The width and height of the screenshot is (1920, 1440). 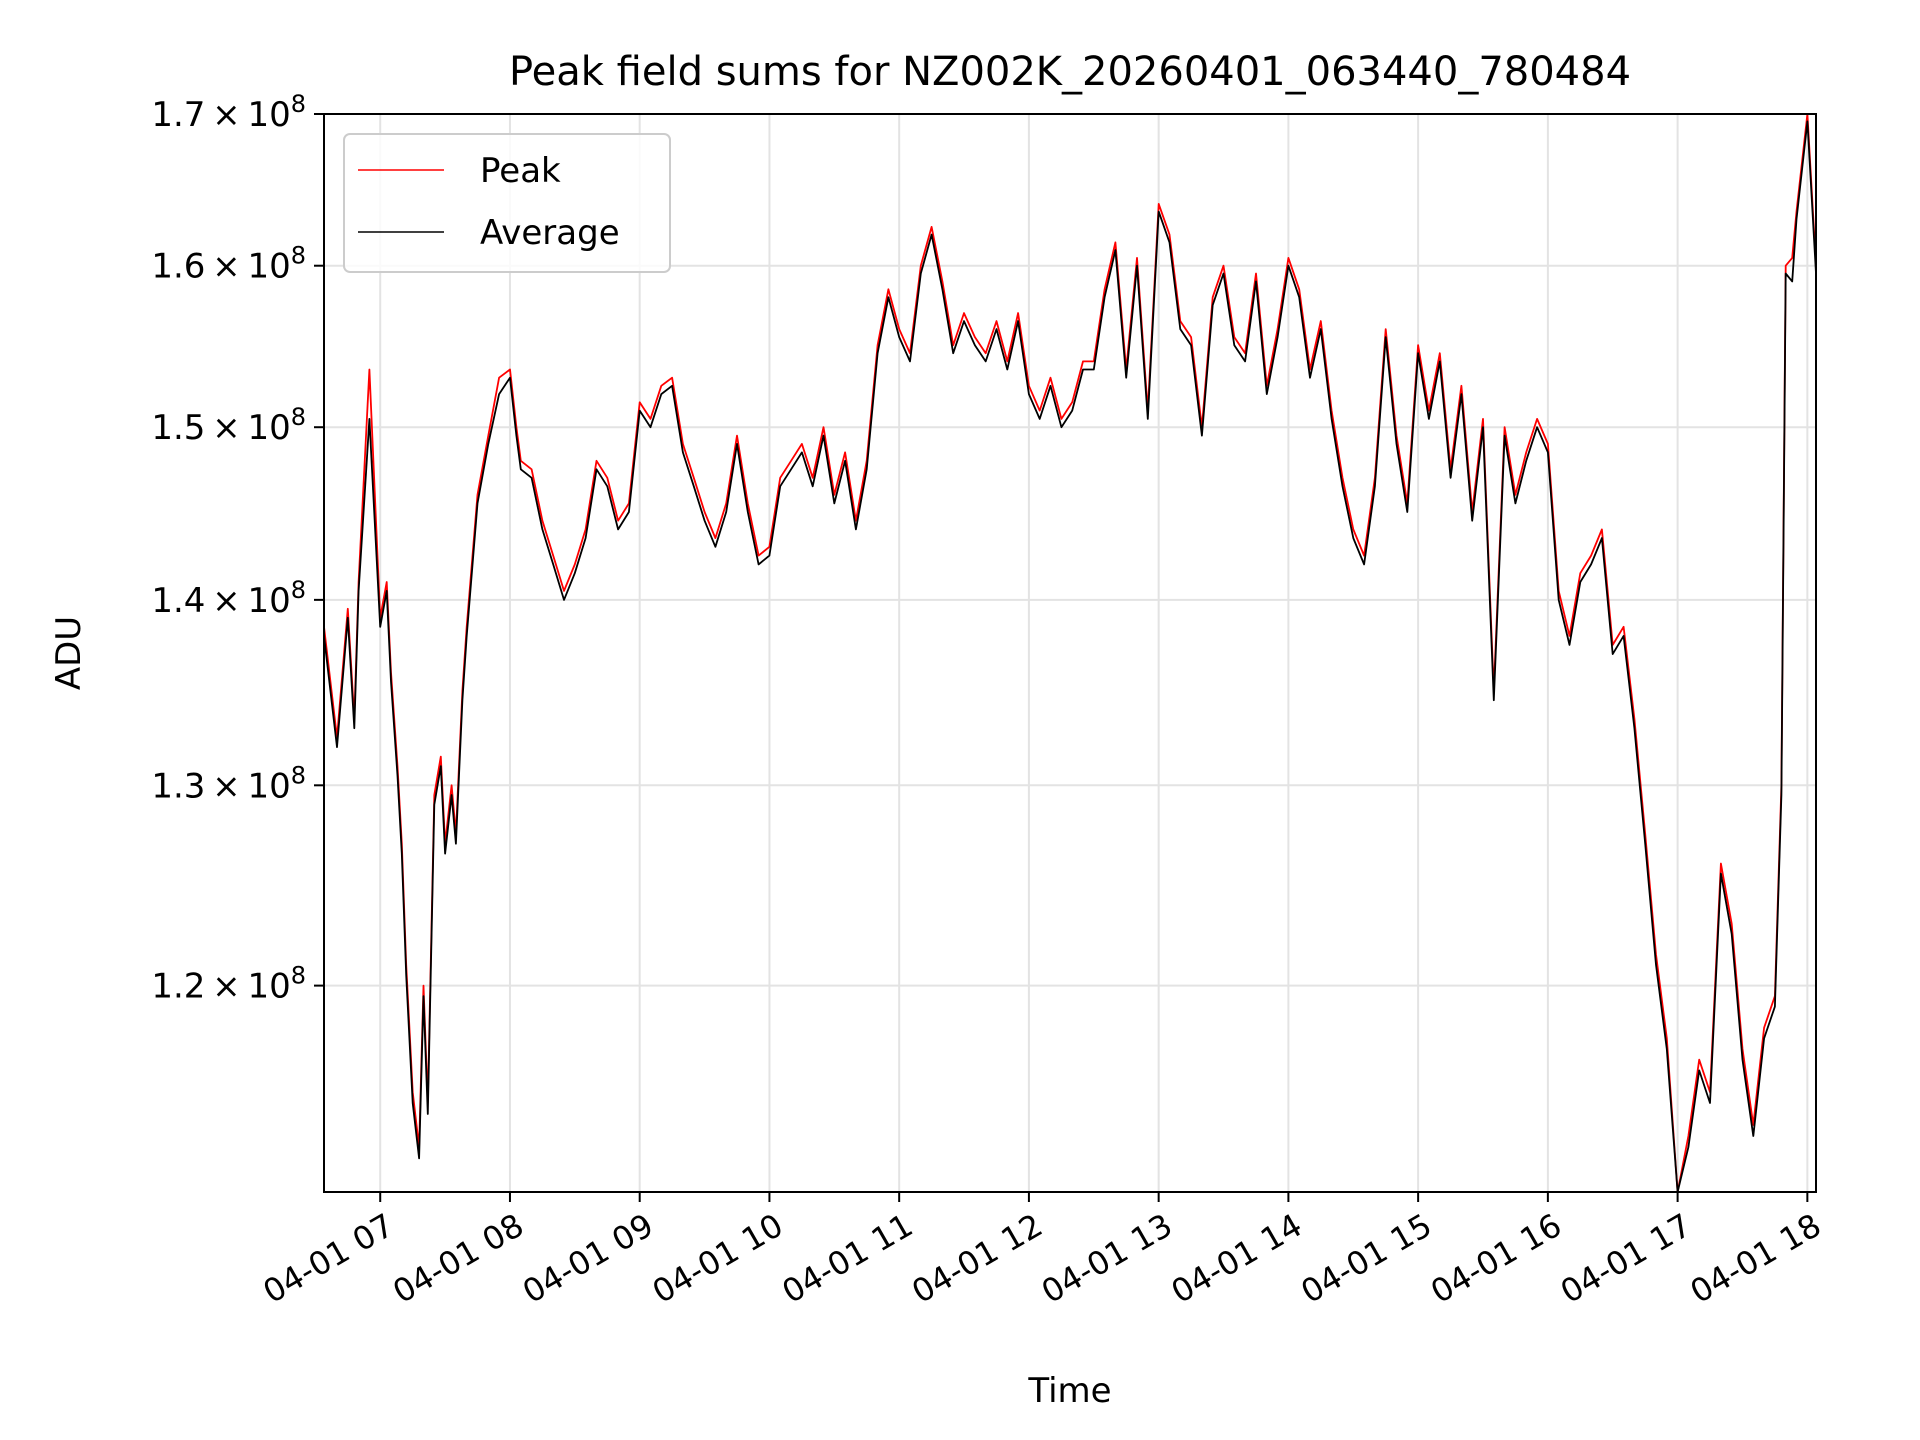 What do you see at coordinates (228, 598) in the screenshot?
I see `y-tick-label: 1.4 × 108` at bounding box center [228, 598].